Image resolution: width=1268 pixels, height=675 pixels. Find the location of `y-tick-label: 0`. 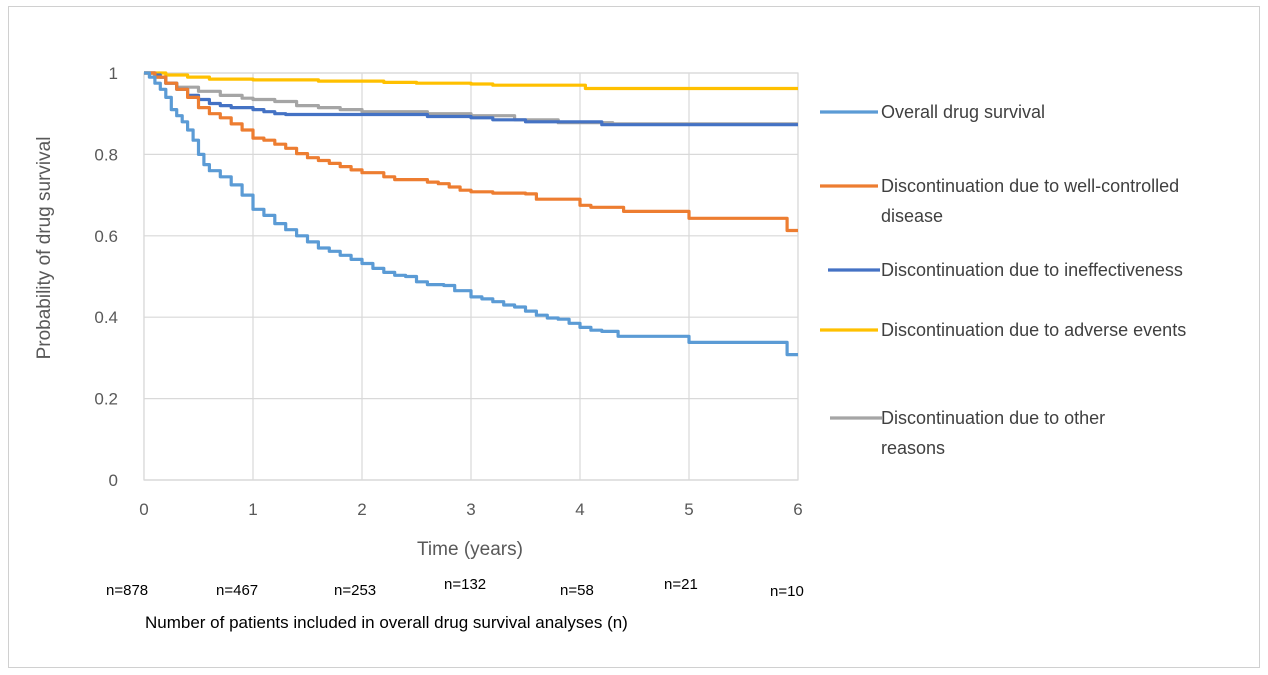

y-tick-label: 0 is located at coordinates (113, 480).